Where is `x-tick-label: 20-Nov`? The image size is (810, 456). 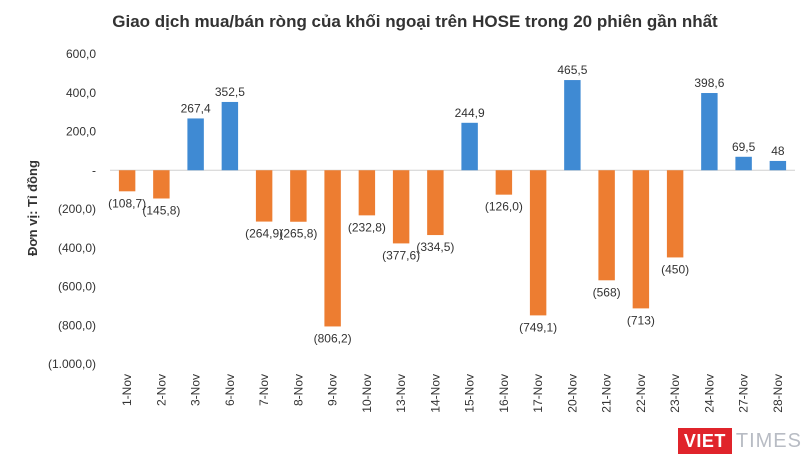 x-tick-label: 20-Nov is located at coordinates (572, 393).